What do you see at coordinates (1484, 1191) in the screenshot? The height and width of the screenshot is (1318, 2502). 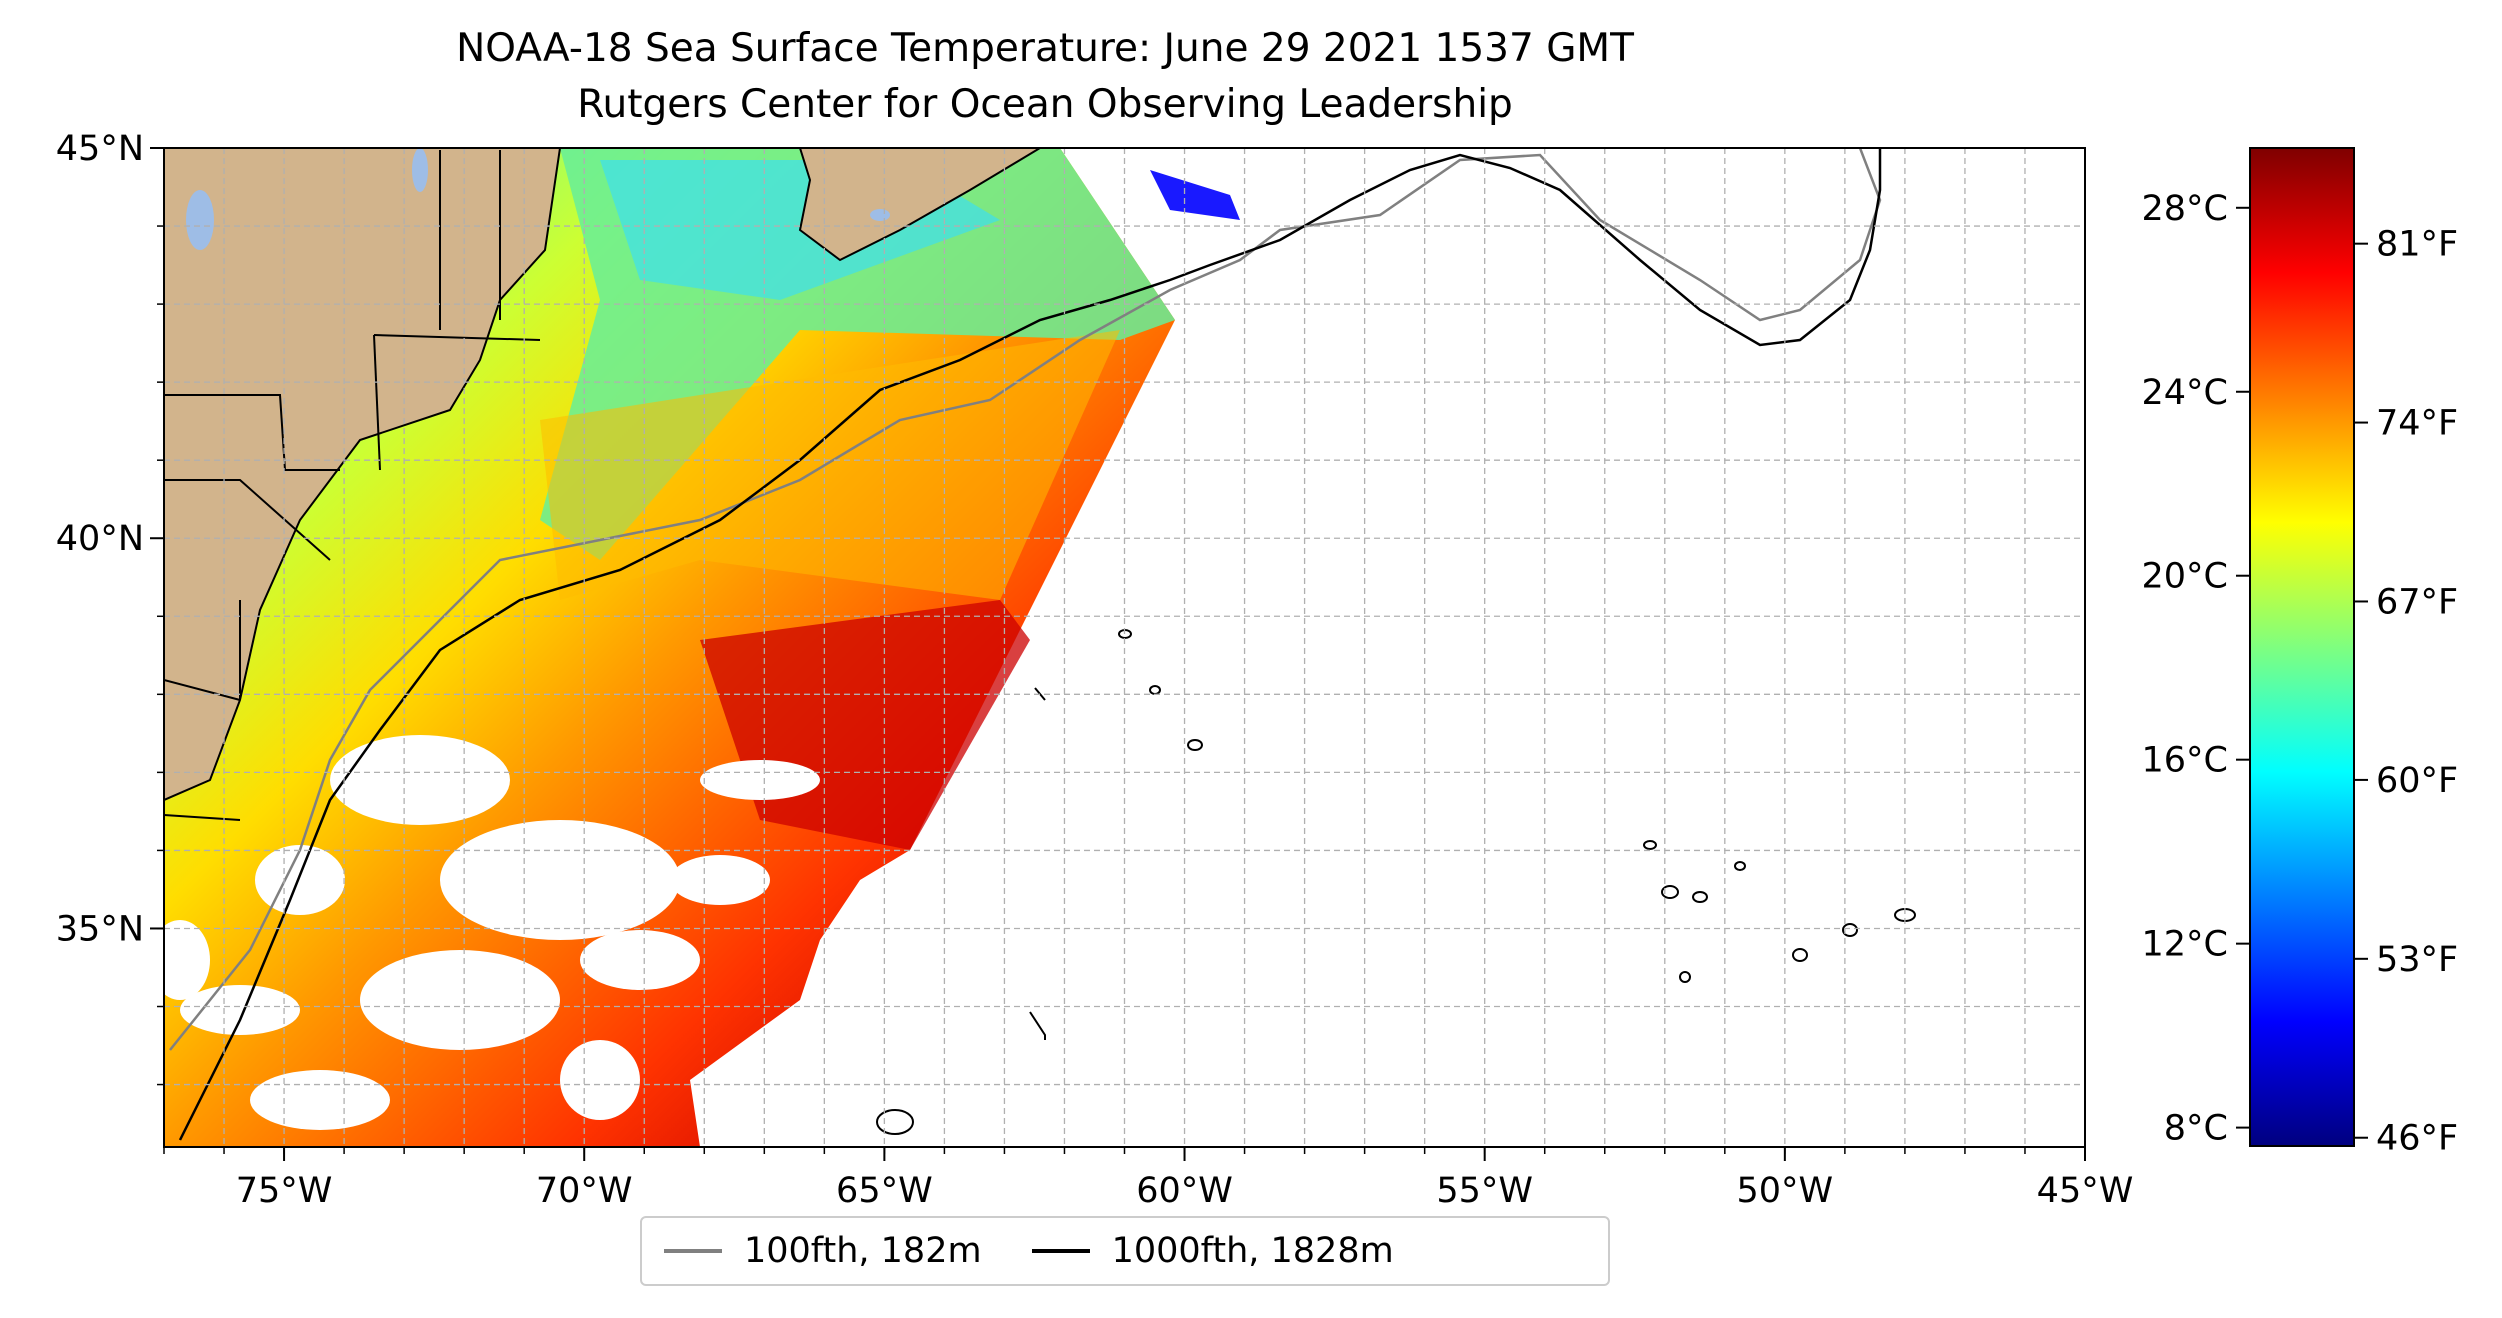 I see `lon-tick-label: 55°W` at bounding box center [1484, 1191].